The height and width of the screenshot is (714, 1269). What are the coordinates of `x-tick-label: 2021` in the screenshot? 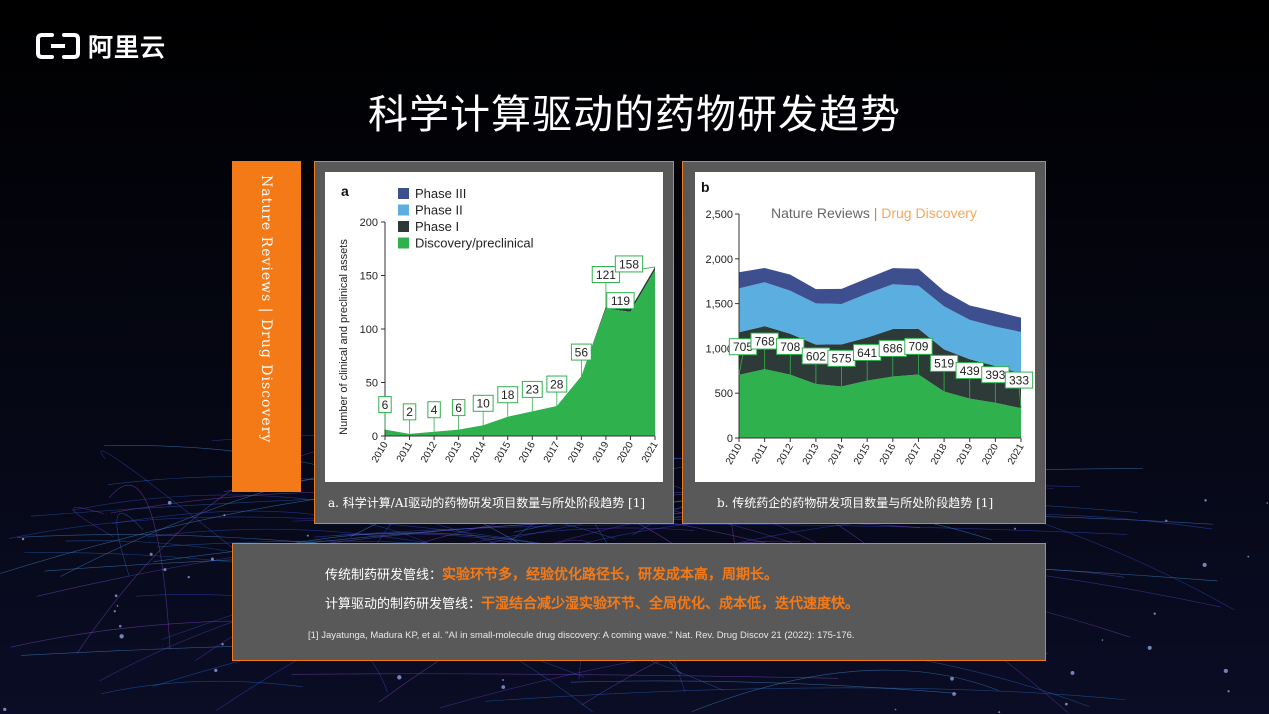 It's located at (1016, 454).